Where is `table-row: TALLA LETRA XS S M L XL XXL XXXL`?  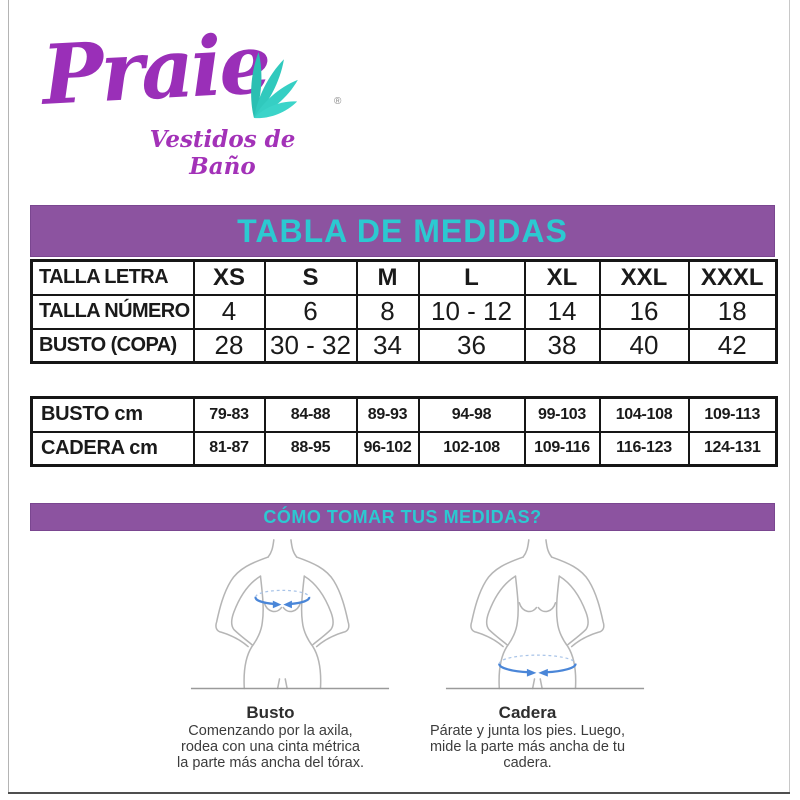
table-row: TALLA LETRA XS S M L XL XXL XXXL is located at coordinates (404, 277).